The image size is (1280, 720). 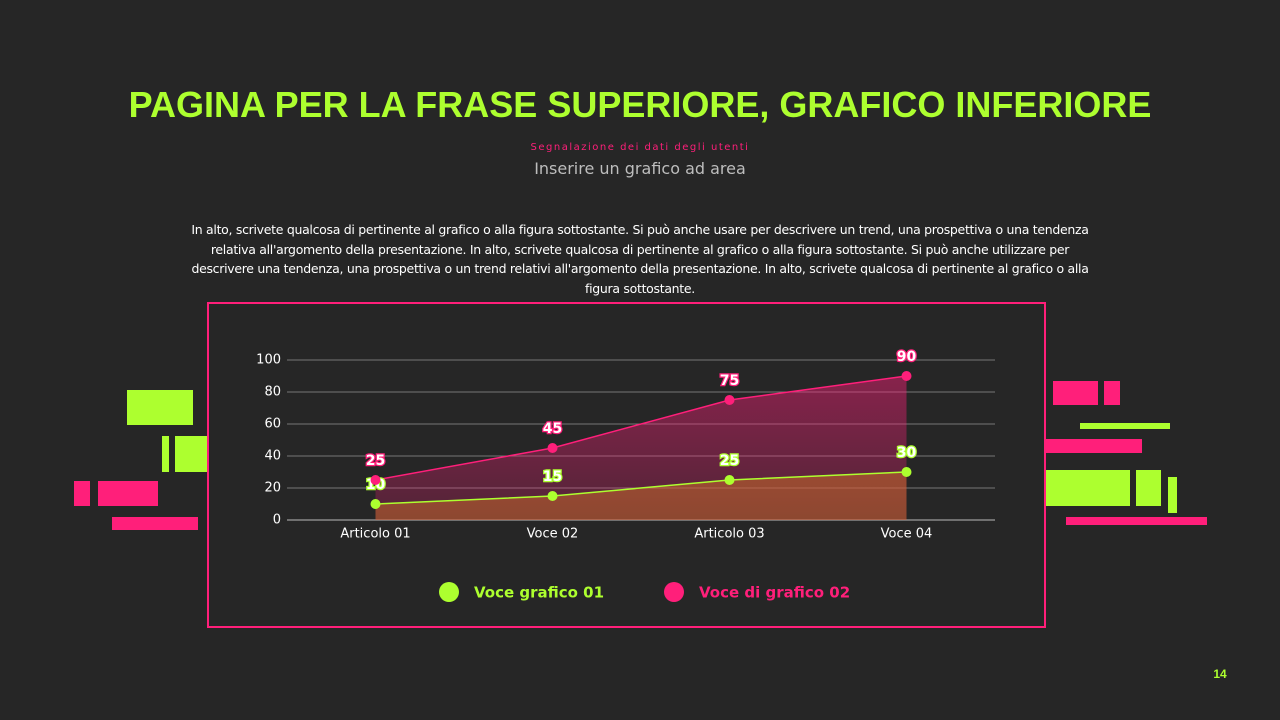 I want to click on legend-label: Voce di grafico 02, so click(x=774, y=593).